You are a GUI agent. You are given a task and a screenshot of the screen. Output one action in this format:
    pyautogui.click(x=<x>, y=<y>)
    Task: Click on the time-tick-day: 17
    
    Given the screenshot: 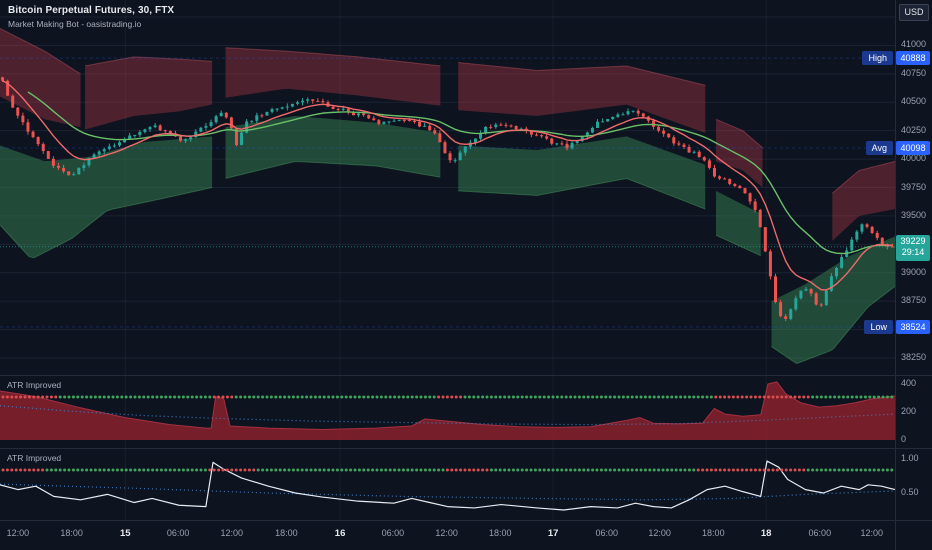 What is the action you would take?
    pyautogui.click(x=553, y=533)
    